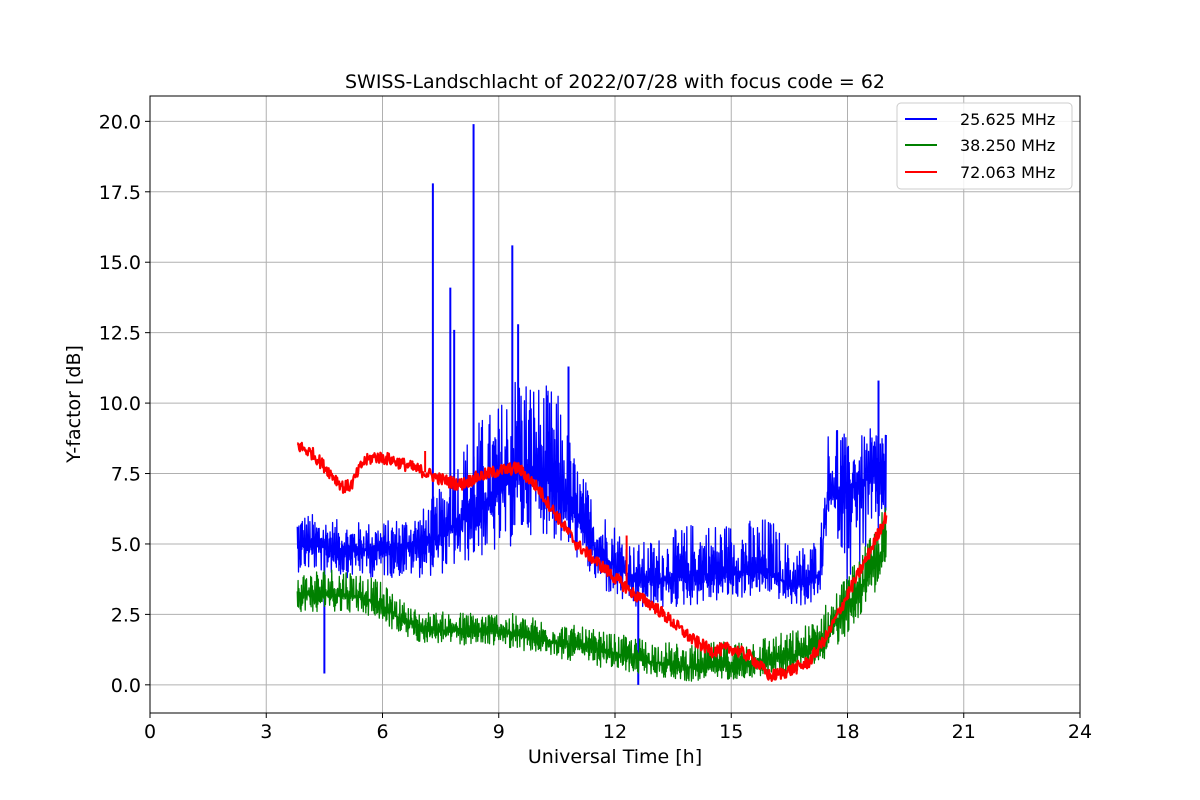  I want to click on x-tick-label: 21, so click(964, 732).